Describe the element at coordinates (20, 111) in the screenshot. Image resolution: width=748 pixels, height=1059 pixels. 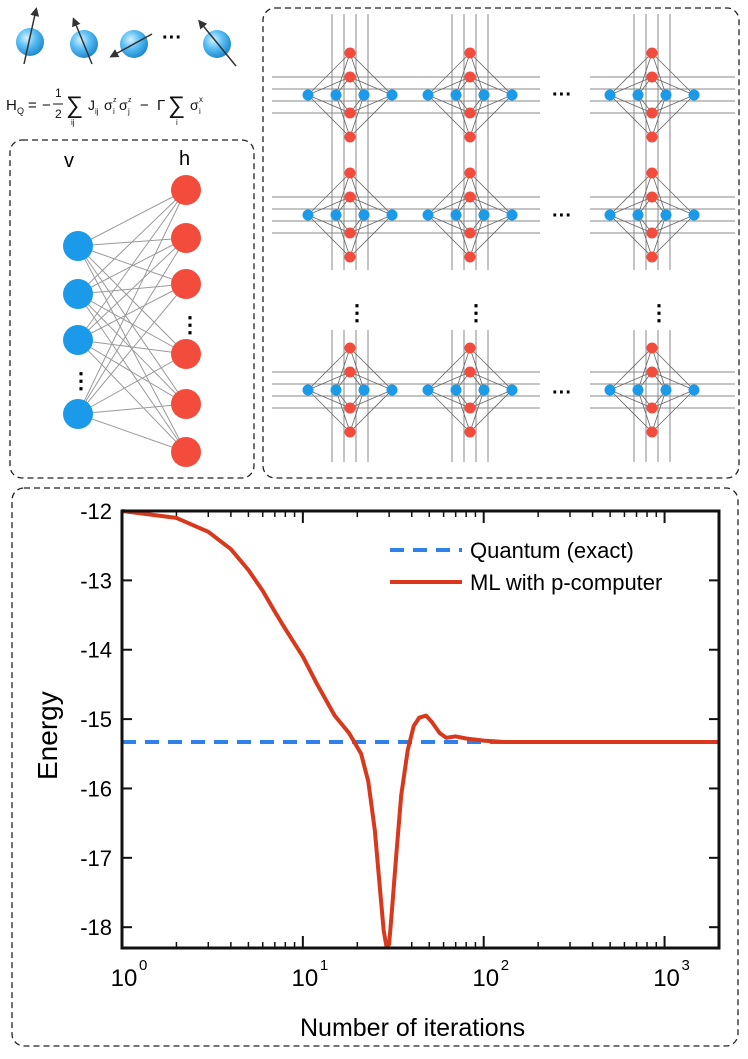
I see `h-subscript: Q` at that location.